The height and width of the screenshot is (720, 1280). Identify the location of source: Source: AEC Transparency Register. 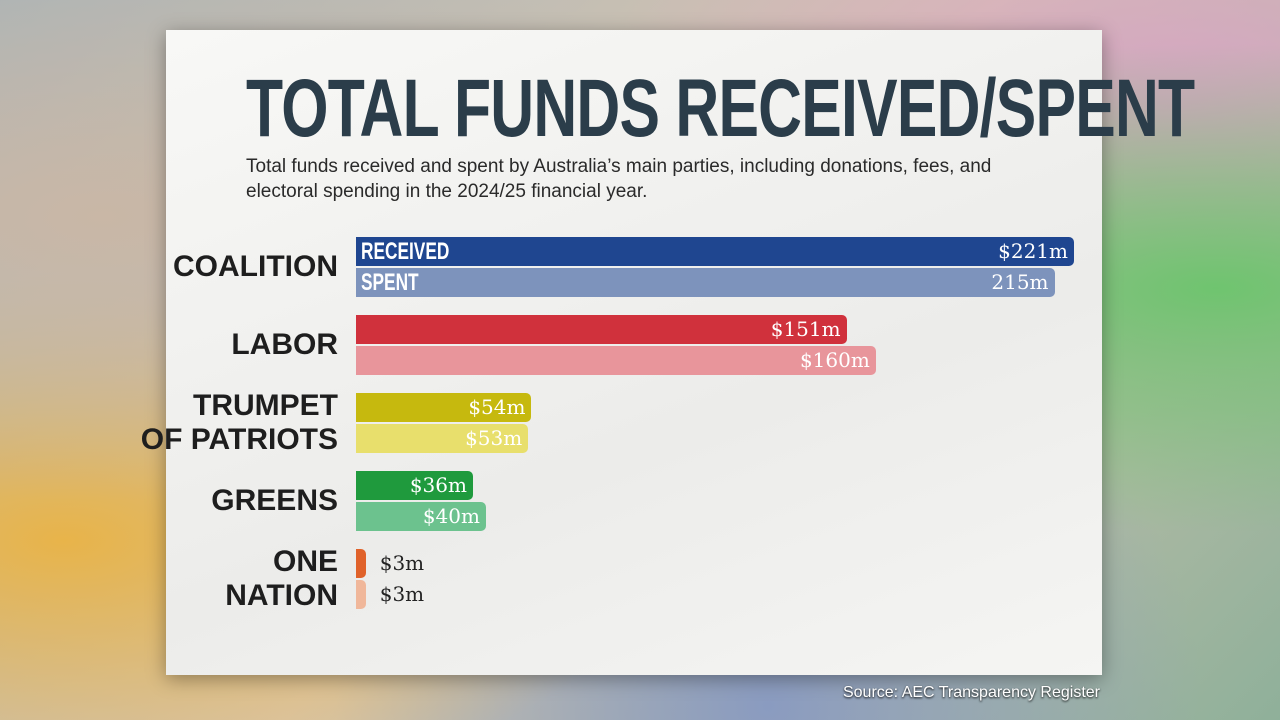
(971, 692).